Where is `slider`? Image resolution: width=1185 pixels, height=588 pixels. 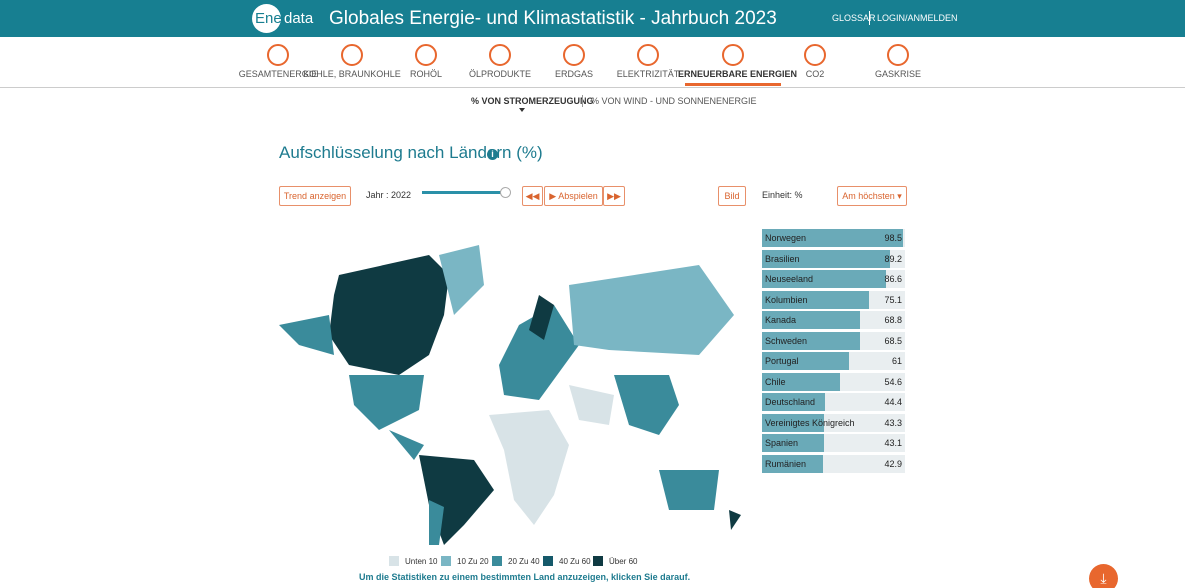
slider is located at coordinates (464, 192).